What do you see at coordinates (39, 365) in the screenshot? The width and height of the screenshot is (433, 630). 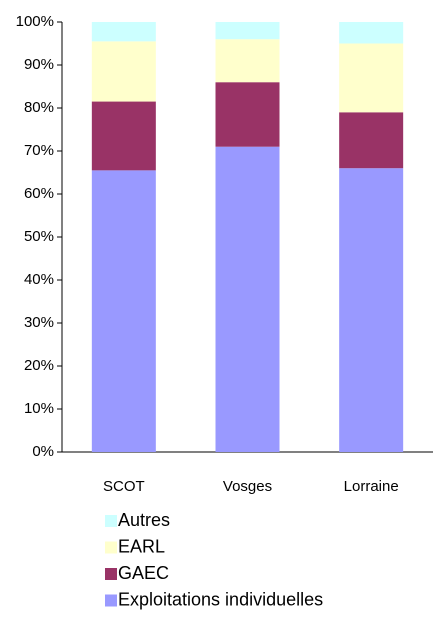 I see `y-tick-label: 20%` at bounding box center [39, 365].